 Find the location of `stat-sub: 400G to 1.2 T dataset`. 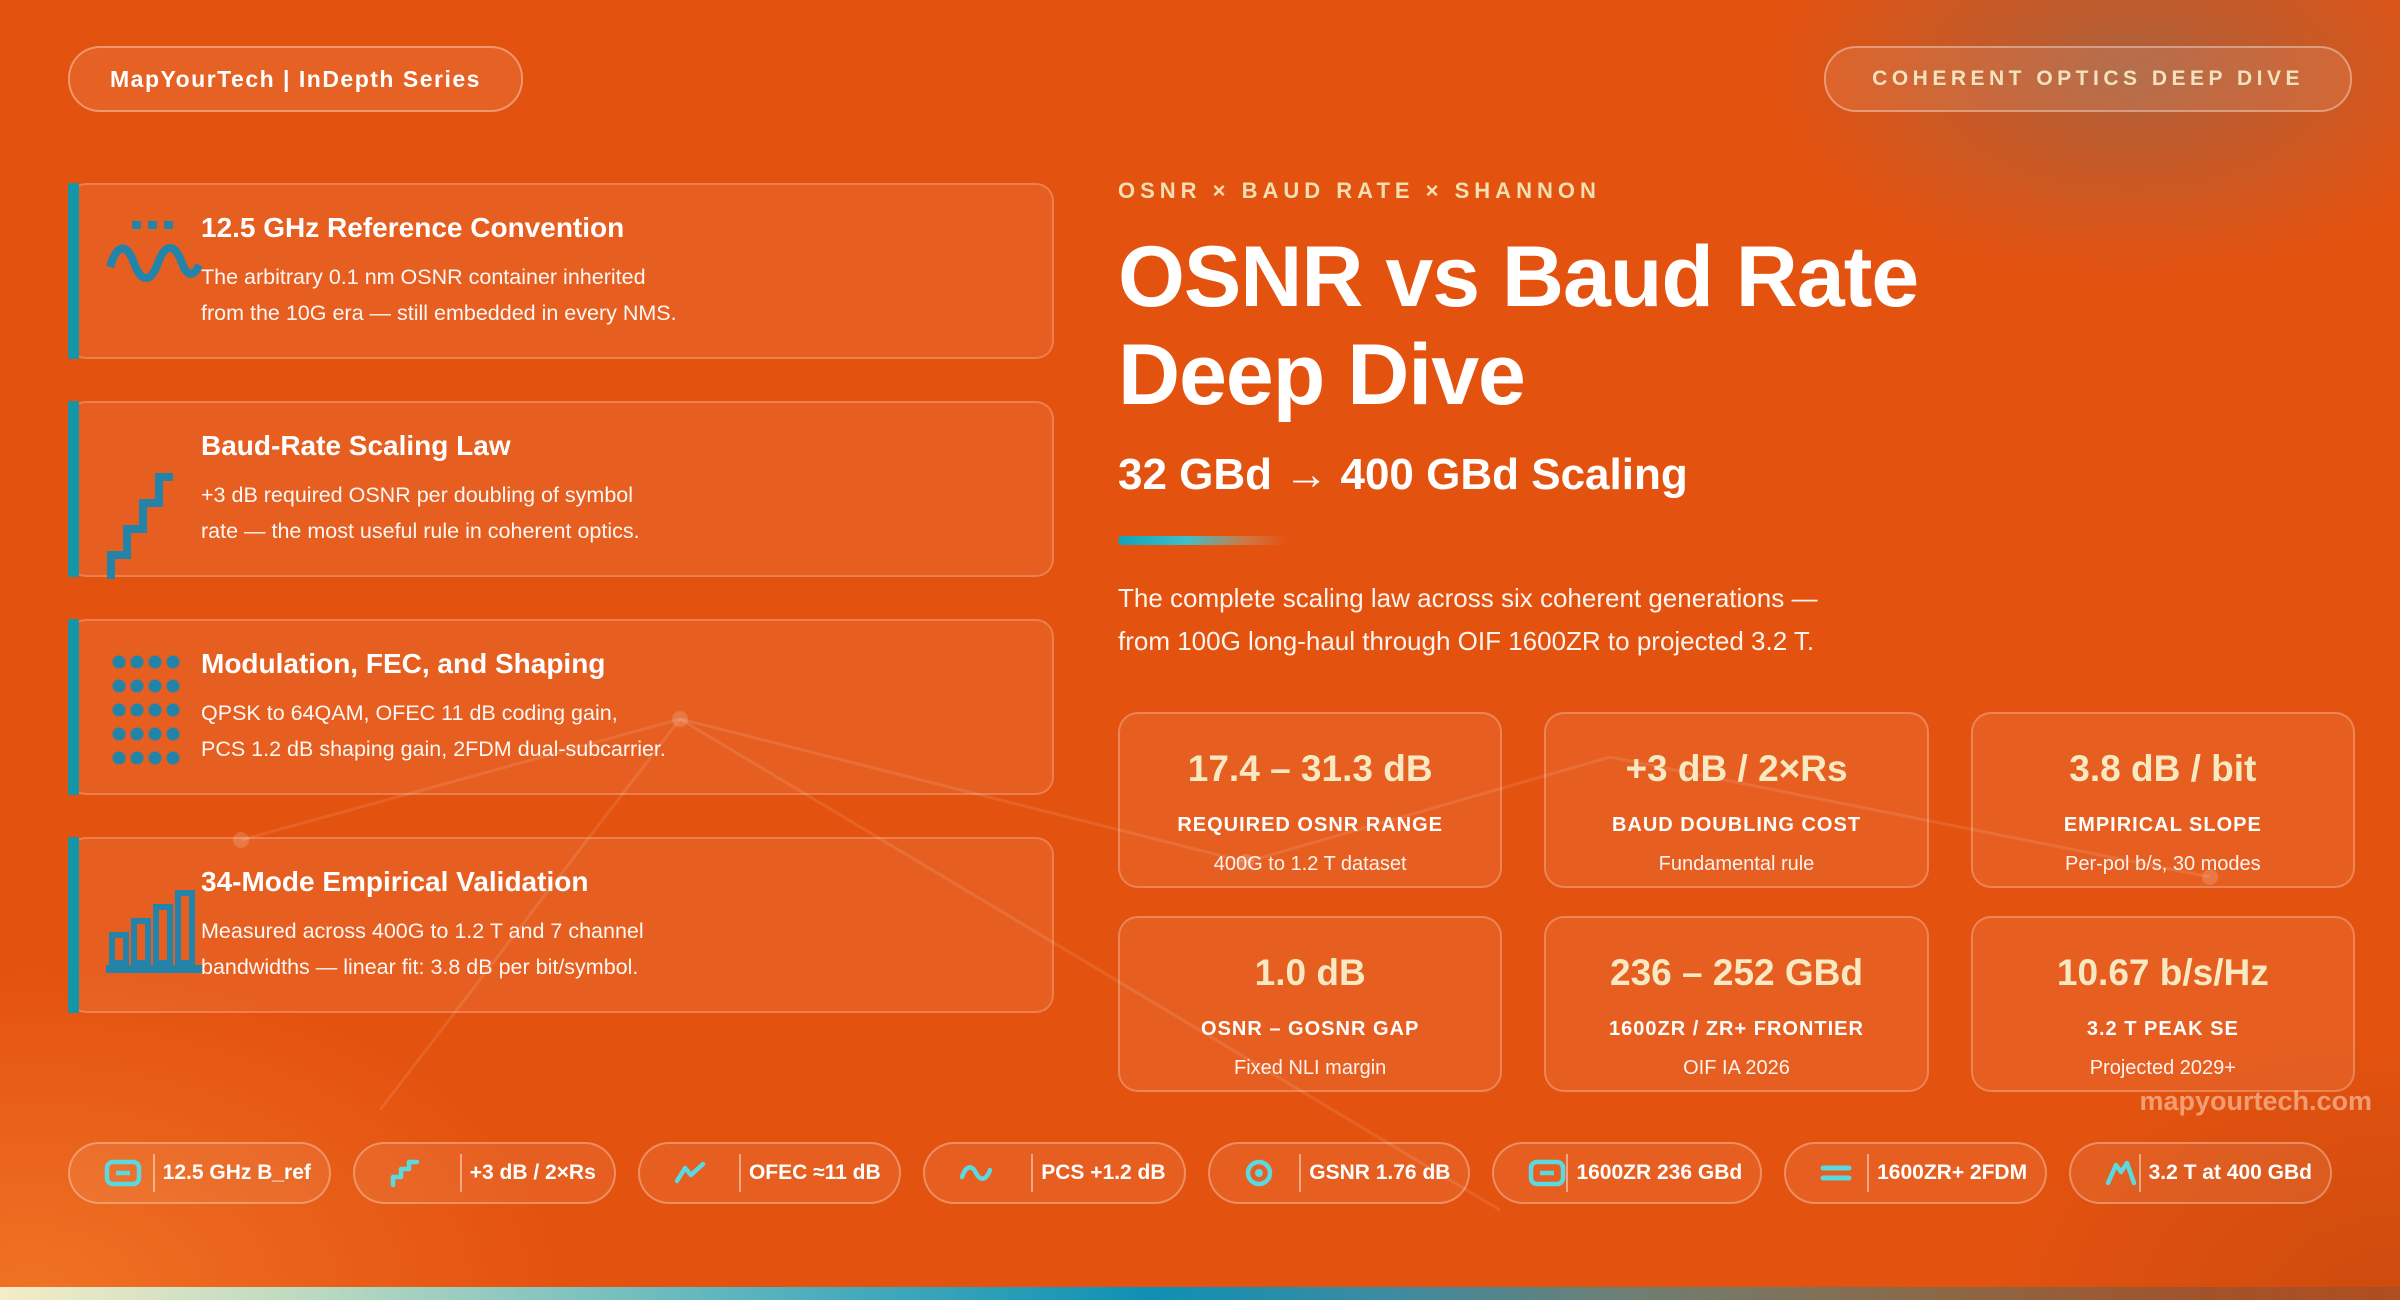

stat-sub: 400G to 1.2 T dataset is located at coordinates (1310, 864).